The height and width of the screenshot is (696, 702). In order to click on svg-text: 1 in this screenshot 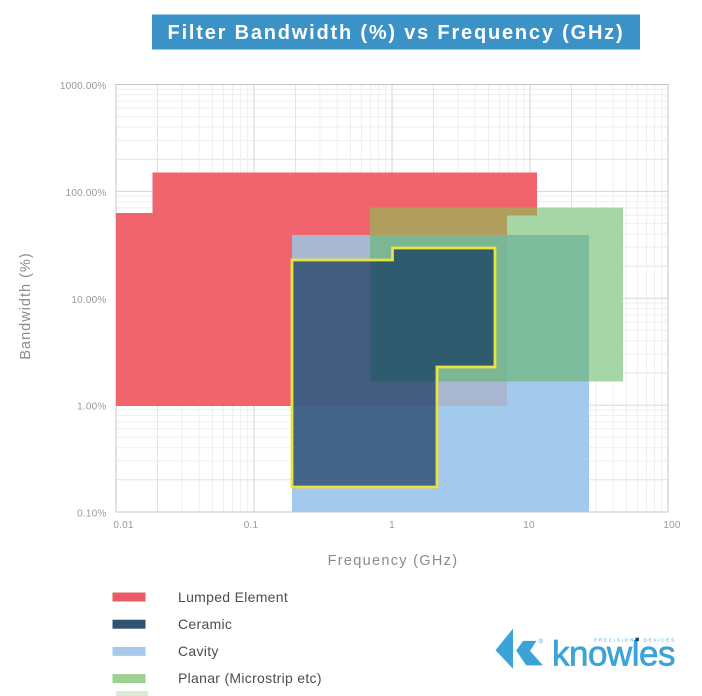, I will do `click(392, 525)`.